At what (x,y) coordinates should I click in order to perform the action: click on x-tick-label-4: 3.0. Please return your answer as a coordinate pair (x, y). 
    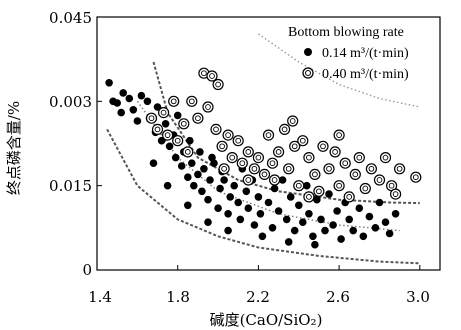
    Looking at the image, I should click on (418, 297).